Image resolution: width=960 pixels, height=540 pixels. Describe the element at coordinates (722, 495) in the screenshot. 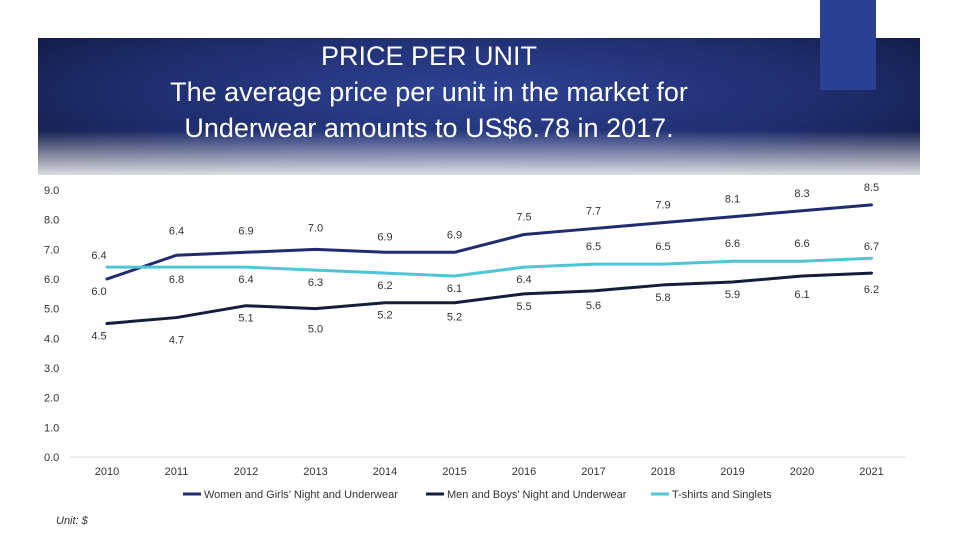

I see `legend-label: T-shirts and Singlets` at that location.